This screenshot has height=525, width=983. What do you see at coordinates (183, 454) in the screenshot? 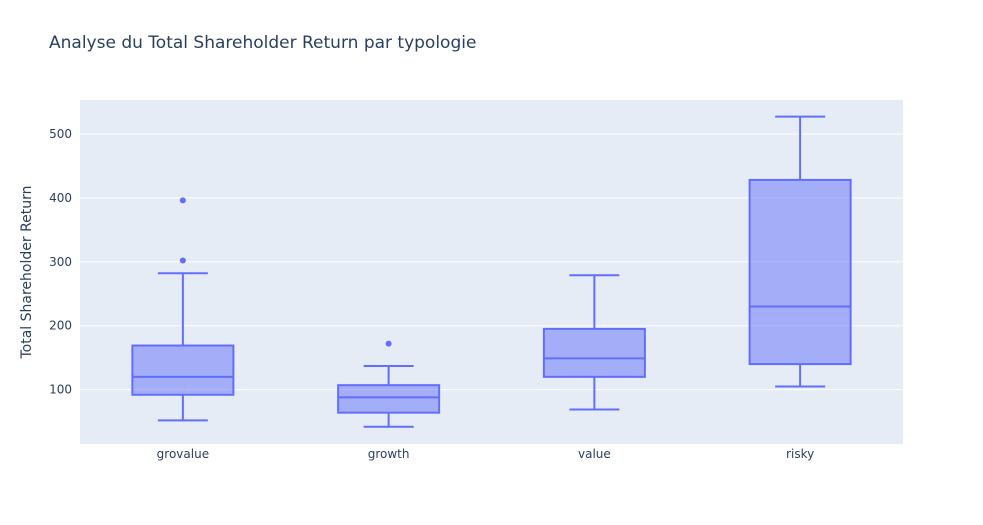
I see `x-tick-label: grovalue` at bounding box center [183, 454].